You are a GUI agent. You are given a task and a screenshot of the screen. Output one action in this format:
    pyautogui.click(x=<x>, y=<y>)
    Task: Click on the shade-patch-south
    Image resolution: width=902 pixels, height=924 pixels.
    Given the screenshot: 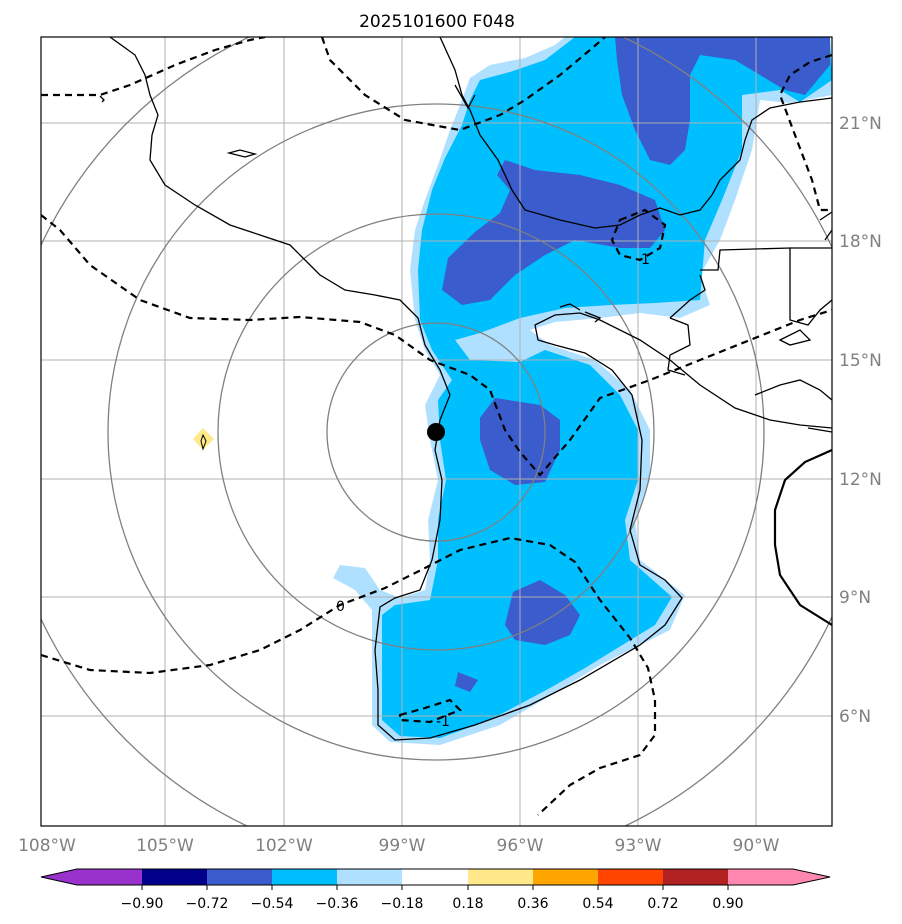 What is the action you would take?
    pyautogui.click(x=542, y=612)
    